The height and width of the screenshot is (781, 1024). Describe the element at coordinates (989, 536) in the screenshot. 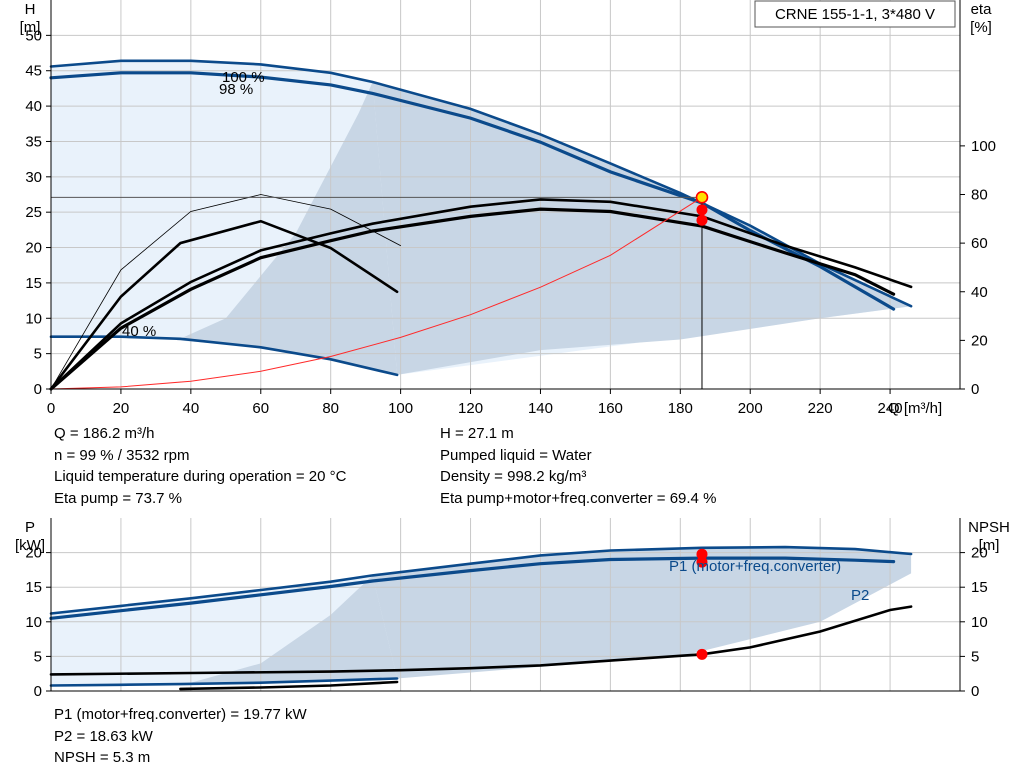

I see `y2-axis-label-npsh: NPSH [m]` at that location.